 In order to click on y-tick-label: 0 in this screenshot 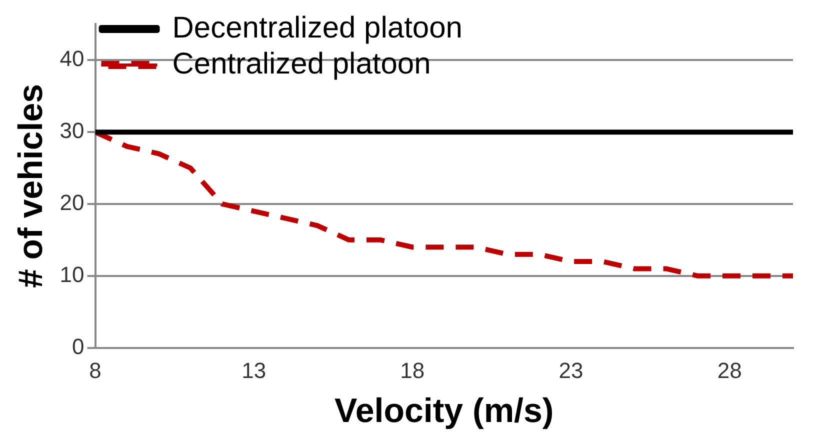, I will do `click(78, 346)`.